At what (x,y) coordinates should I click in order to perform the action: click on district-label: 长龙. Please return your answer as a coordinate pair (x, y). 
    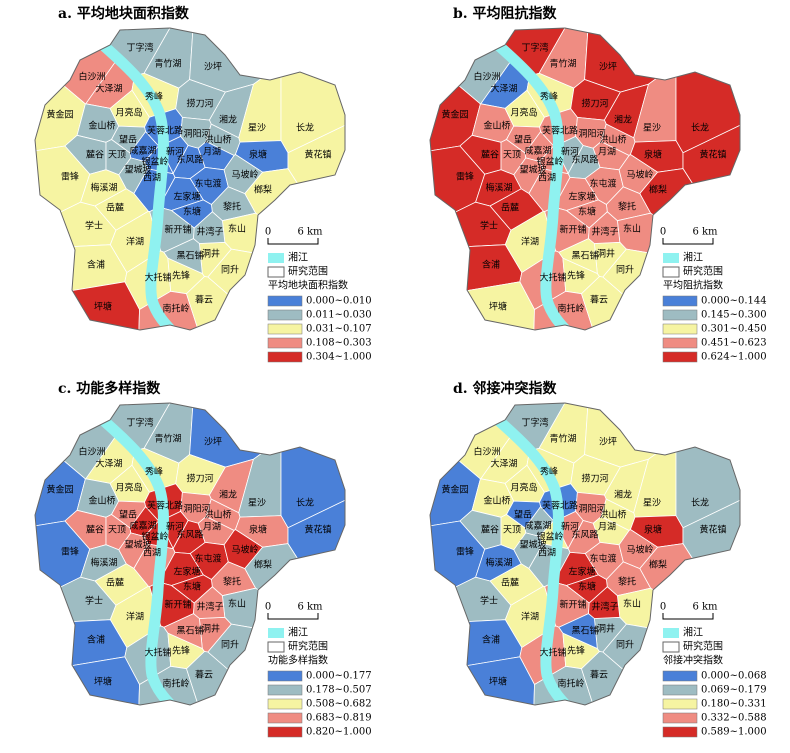
    Looking at the image, I should click on (305, 128).